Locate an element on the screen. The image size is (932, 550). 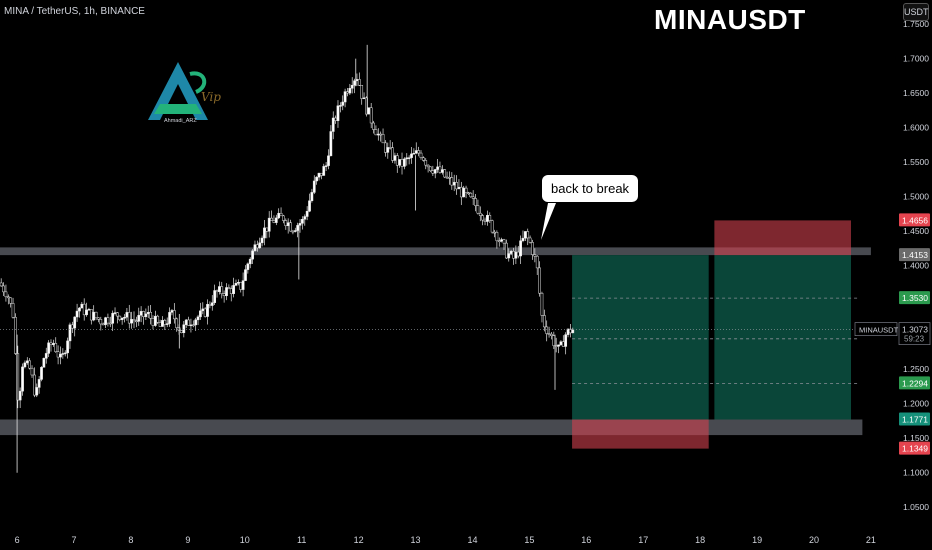
price-label-text: 1.4153 is located at coordinates (915, 255).